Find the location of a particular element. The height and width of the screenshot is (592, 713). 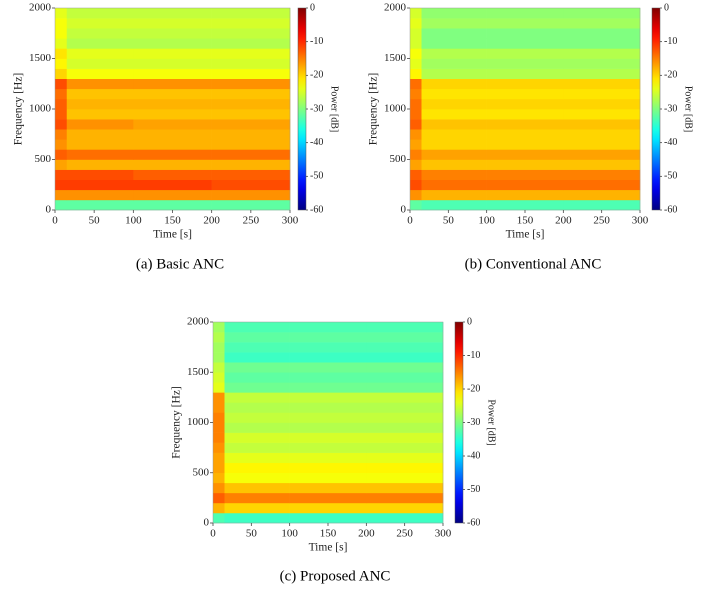

y-axis-label: Frequency [Hz] is located at coordinates (19, 109).